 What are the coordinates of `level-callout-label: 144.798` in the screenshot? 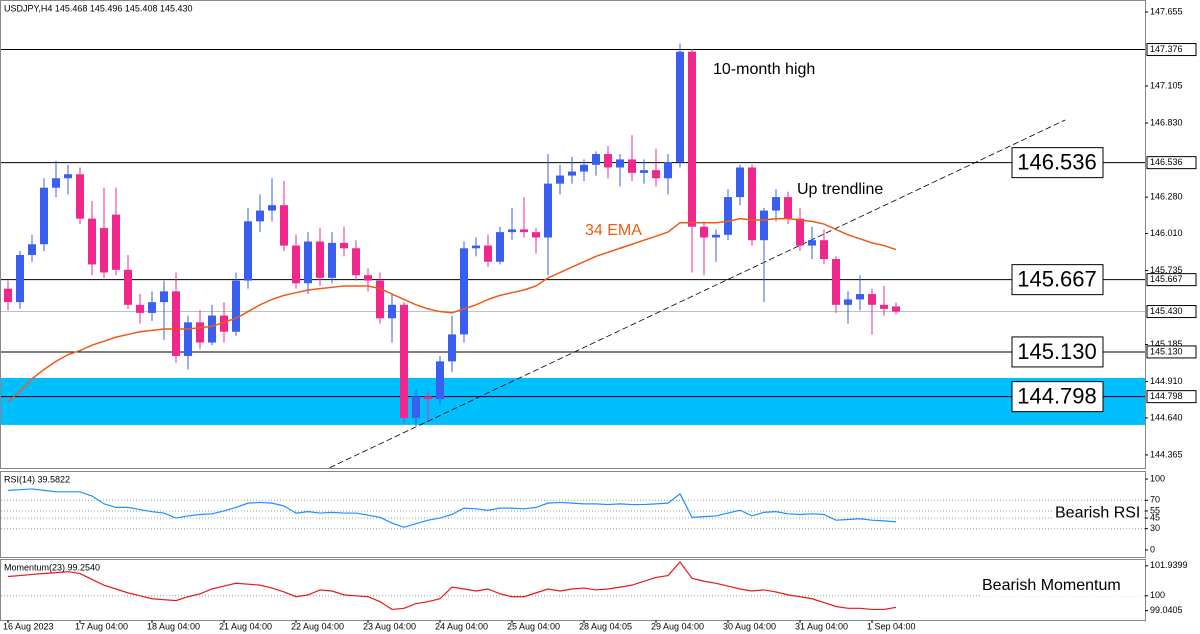 It's located at (1057, 395).